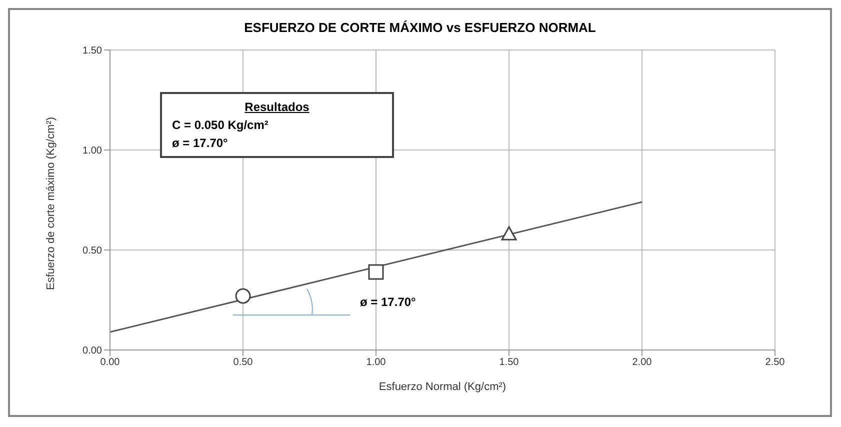 The height and width of the screenshot is (427, 841). I want to click on y-tick-label: 0.50, so click(92, 251).